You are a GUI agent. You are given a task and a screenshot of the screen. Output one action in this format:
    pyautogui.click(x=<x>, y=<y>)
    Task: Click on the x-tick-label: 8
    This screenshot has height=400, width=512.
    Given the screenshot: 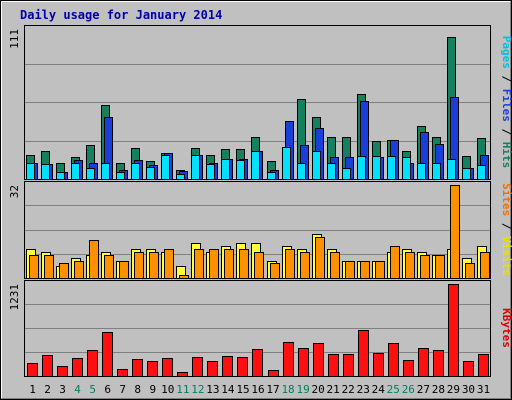 What is the action you would take?
    pyautogui.click(x=137, y=389)
    